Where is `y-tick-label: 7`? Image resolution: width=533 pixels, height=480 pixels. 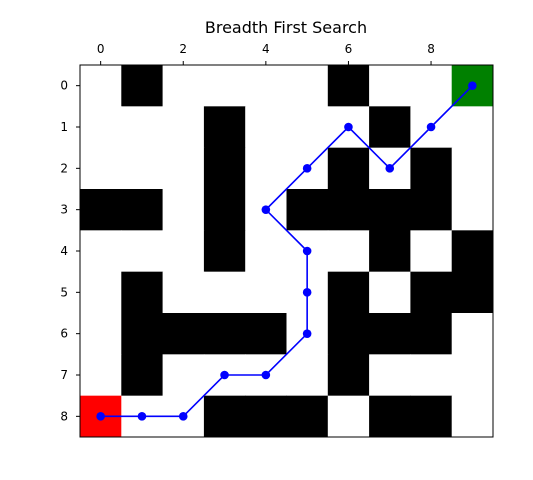
y-tick-label: 7 is located at coordinates (64, 375).